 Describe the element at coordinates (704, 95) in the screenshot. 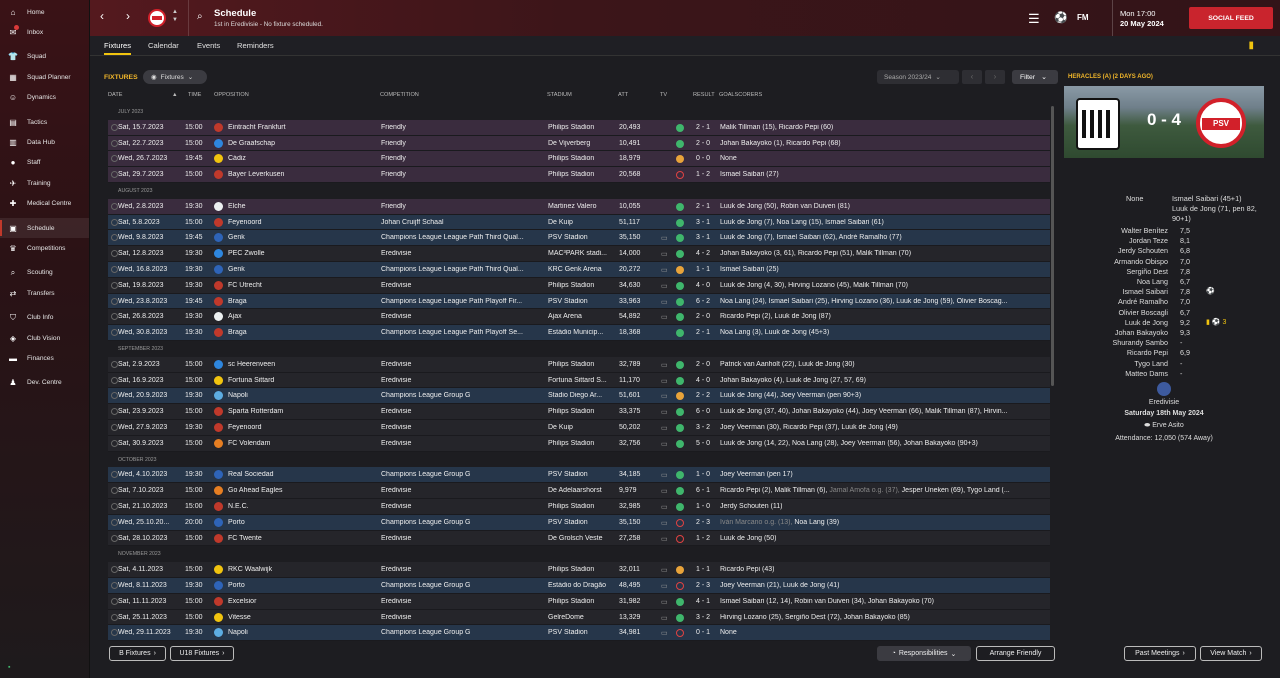

I see `col-result: RESULT` at that location.